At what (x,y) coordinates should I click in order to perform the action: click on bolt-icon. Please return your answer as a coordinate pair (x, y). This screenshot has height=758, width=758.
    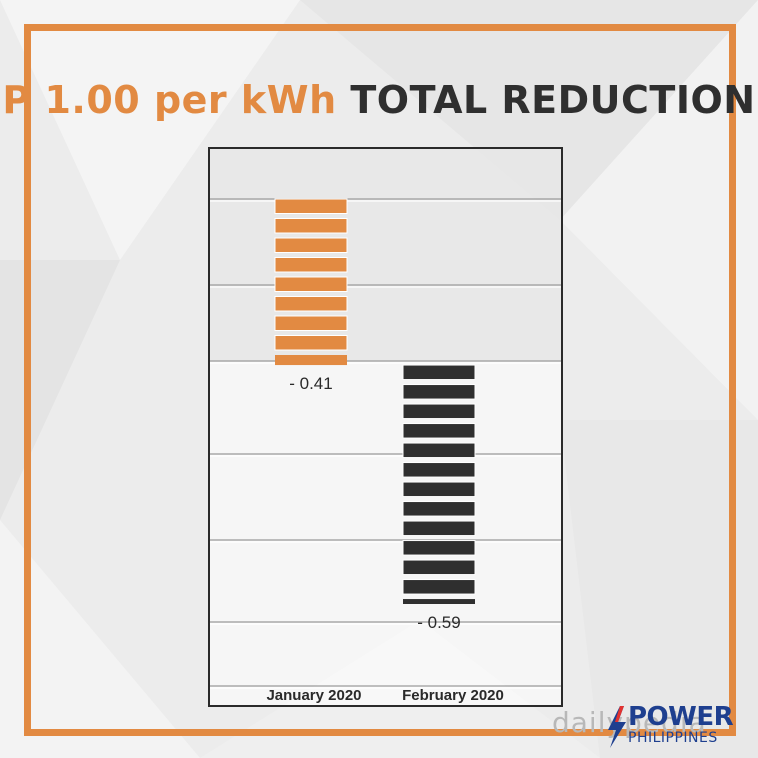
    Looking at the image, I should click on (617, 727).